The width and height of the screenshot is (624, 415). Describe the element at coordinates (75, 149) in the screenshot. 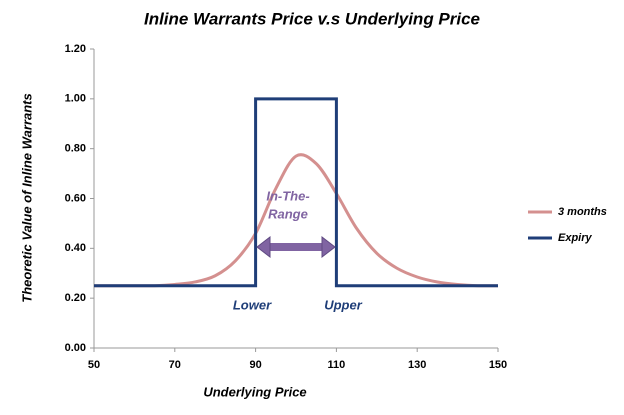

I see `y-tick-label: 0.80` at that location.